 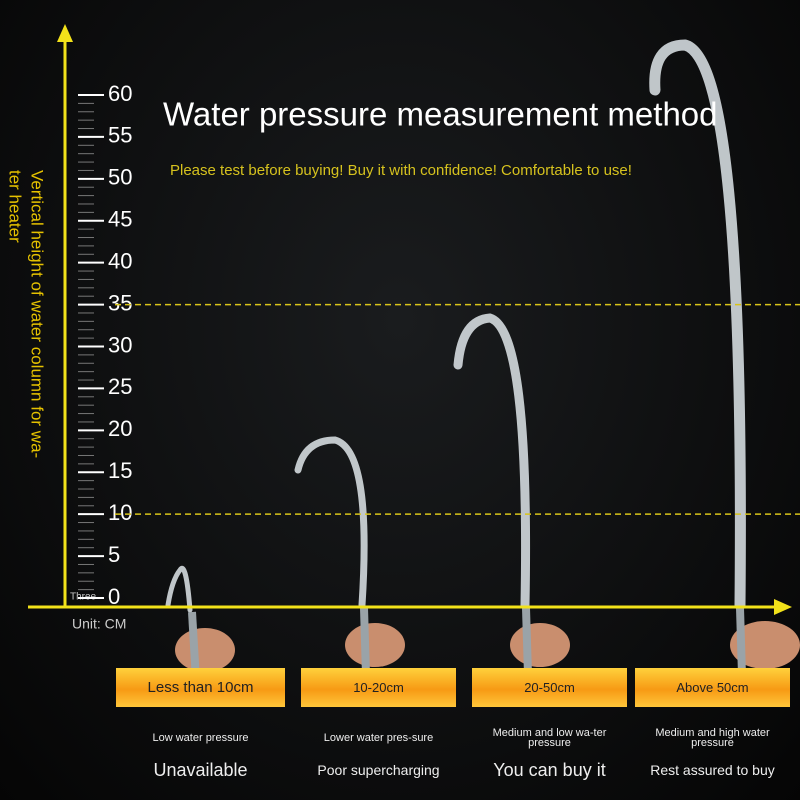 What do you see at coordinates (549, 738) in the screenshot?
I see `pressure-label: Medium and low wa-ter pressure` at bounding box center [549, 738].